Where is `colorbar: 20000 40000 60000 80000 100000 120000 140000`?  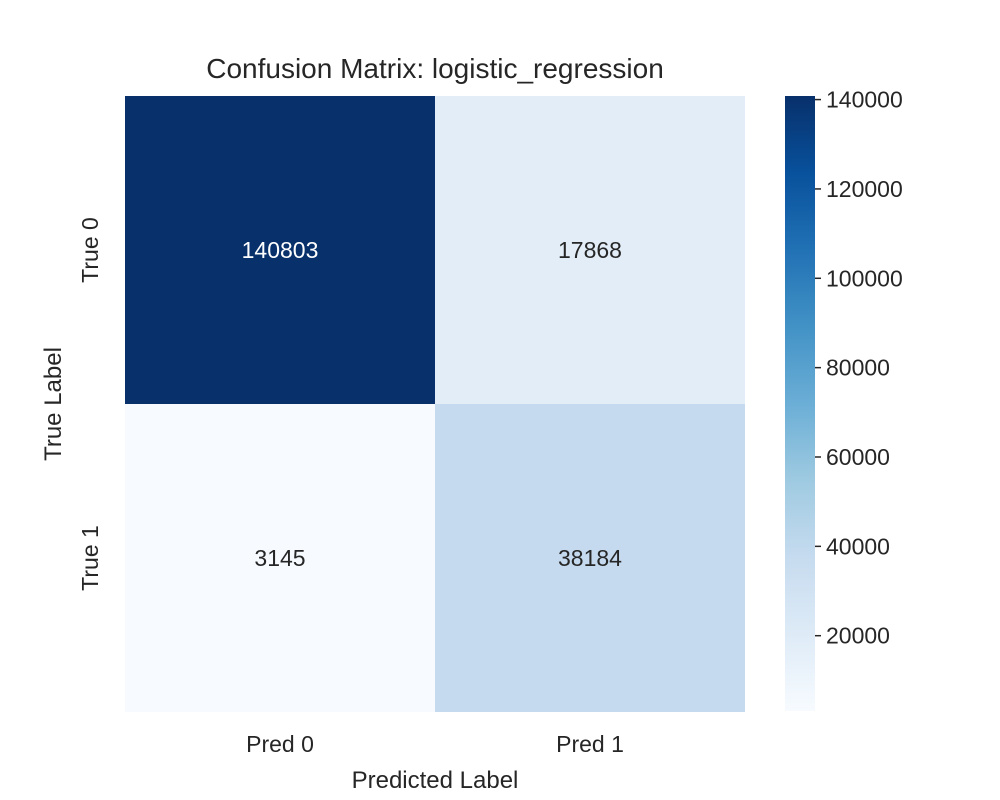
colorbar: 20000 40000 60000 80000 100000 120000 140000 is located at coordinates (844, 399).